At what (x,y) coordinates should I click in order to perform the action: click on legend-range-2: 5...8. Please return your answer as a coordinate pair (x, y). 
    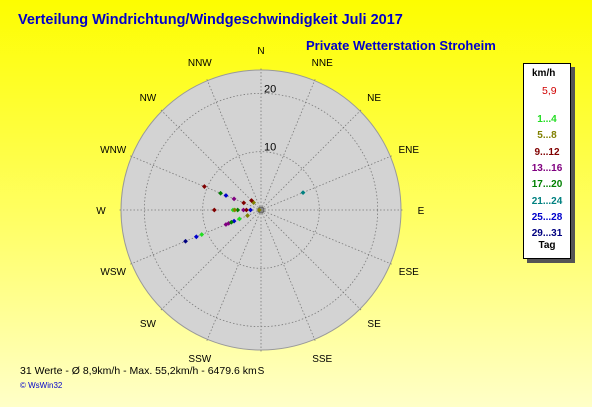
    Looking at the image, I should click on (547, 136).